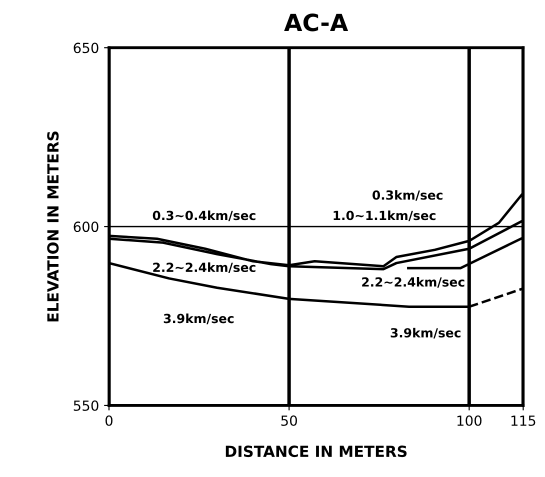  Describe the element at coordinates (316, 23) in the screenshot. I see `chart-title: AC-A` at that location.